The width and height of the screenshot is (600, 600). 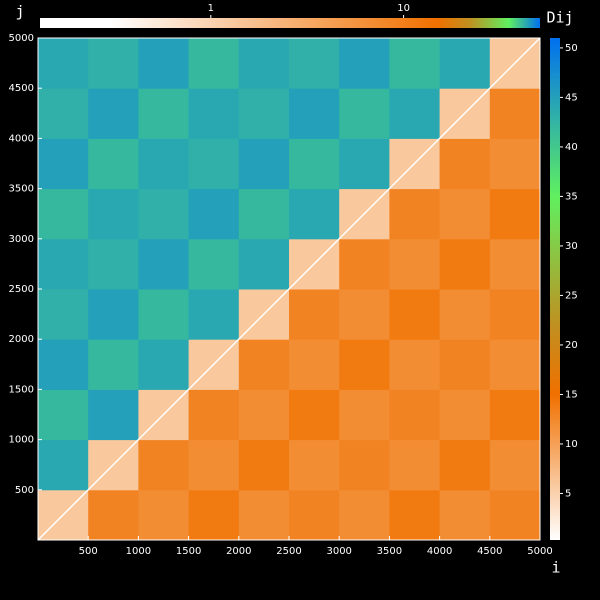 What do you see at coordinates (338, 551) in the screenshot?
I see `x-tick-label: 3000` at bounding box center [338, 551].